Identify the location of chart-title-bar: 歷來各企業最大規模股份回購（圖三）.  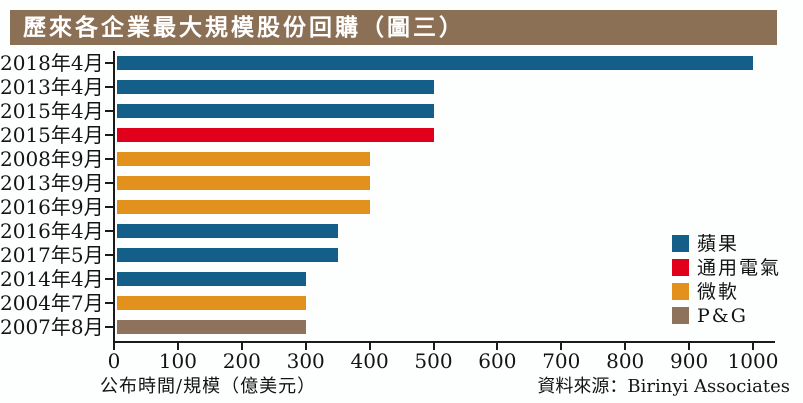
(393, 27).